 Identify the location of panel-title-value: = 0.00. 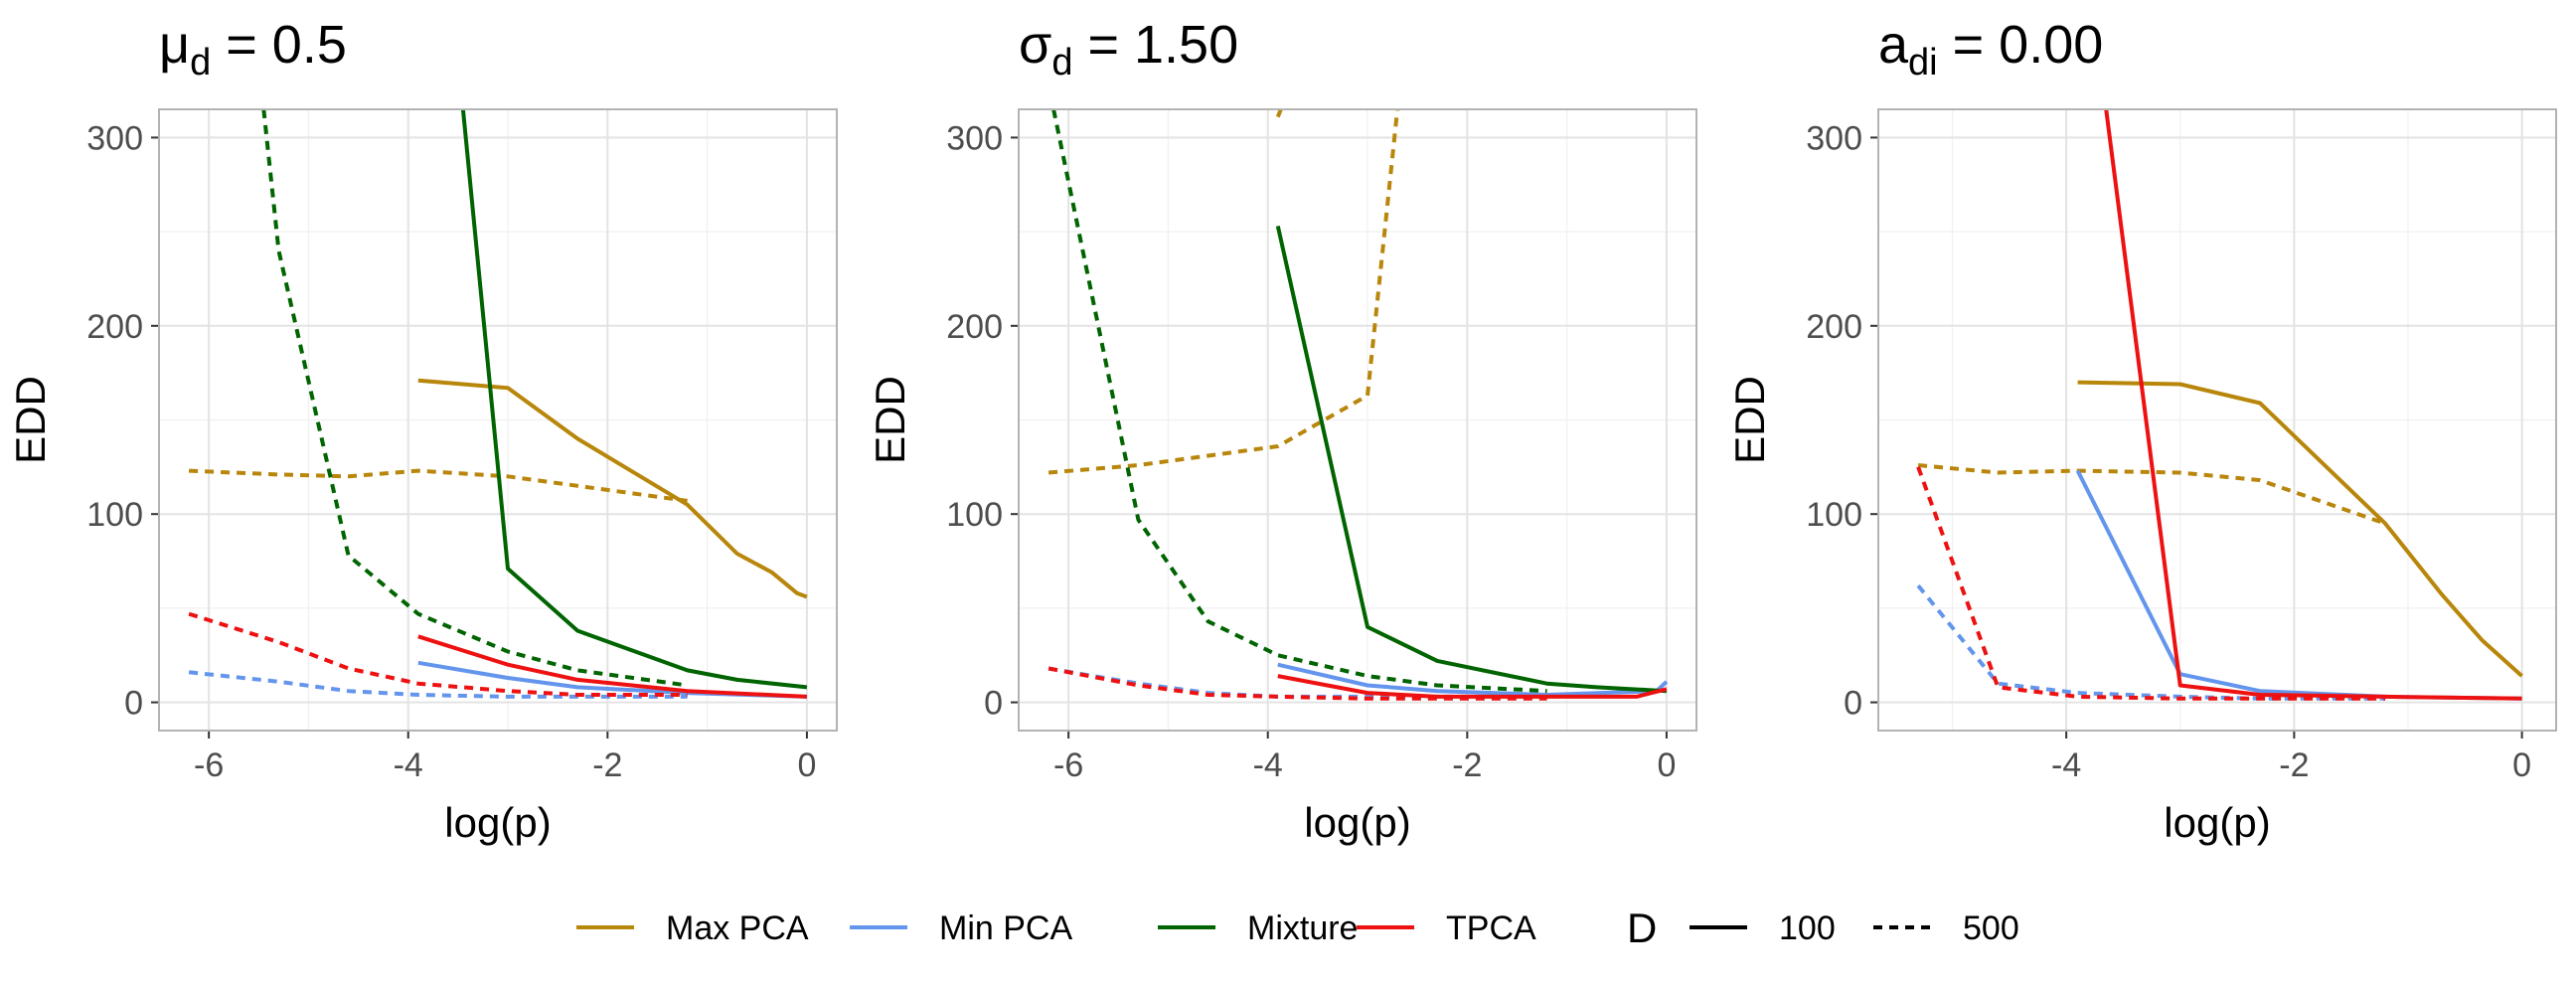
(2021, 45).